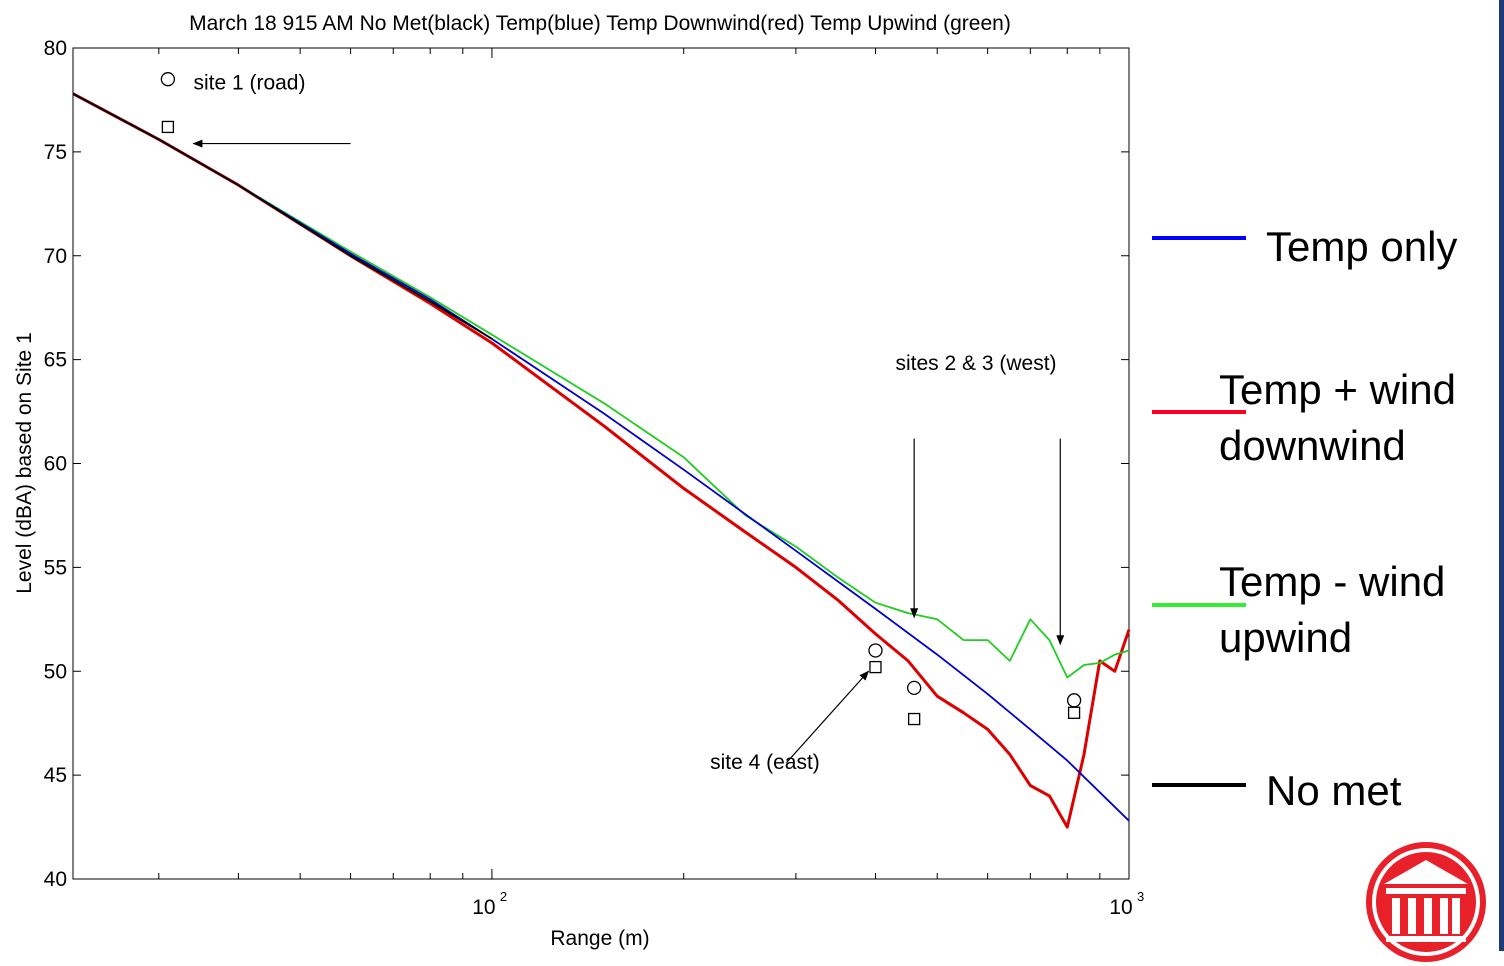 Image resolution: width=1504 pixels, height=966 pixels. I want to click on y-tick-label: 75, so click(55, 152).